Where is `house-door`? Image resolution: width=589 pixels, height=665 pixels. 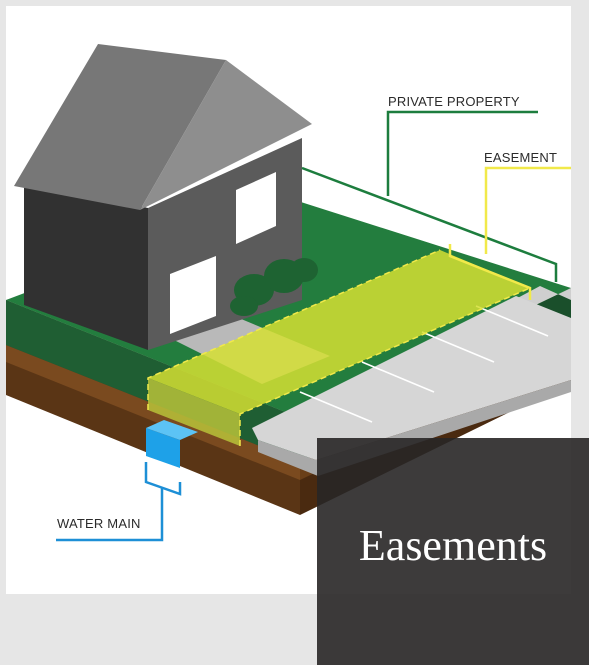
house-door is located at coordinates (193, 295).